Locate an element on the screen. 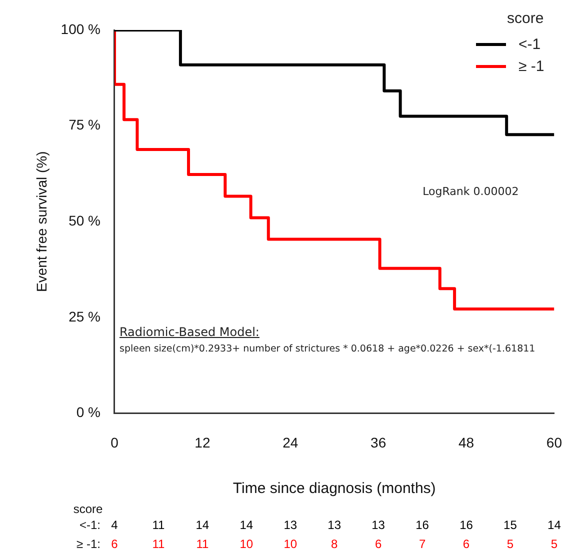 The width and height of the screenshot is (576, 560). text: 15 is located at coordinates (510, 525).